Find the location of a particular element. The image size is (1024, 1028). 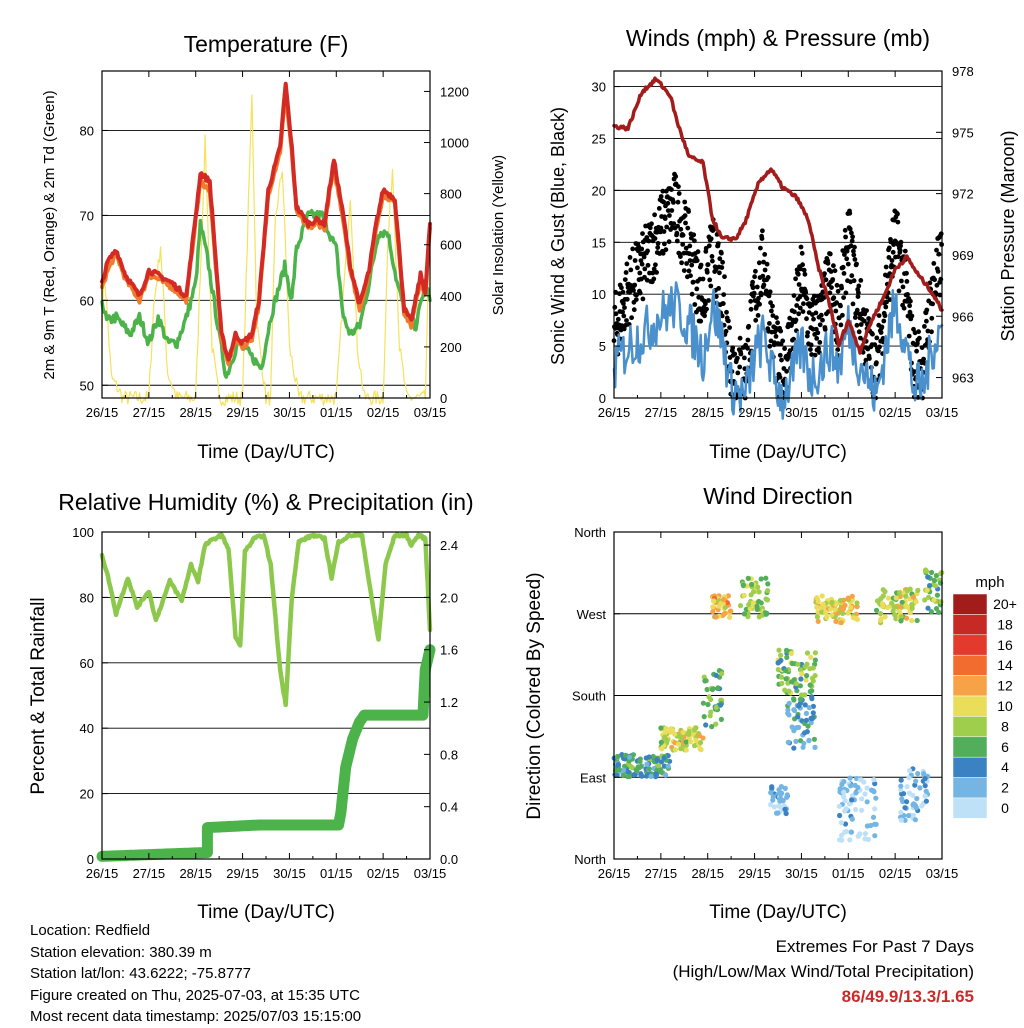

y2-tick-label: 0.4 is located at coordinates (449, 807).